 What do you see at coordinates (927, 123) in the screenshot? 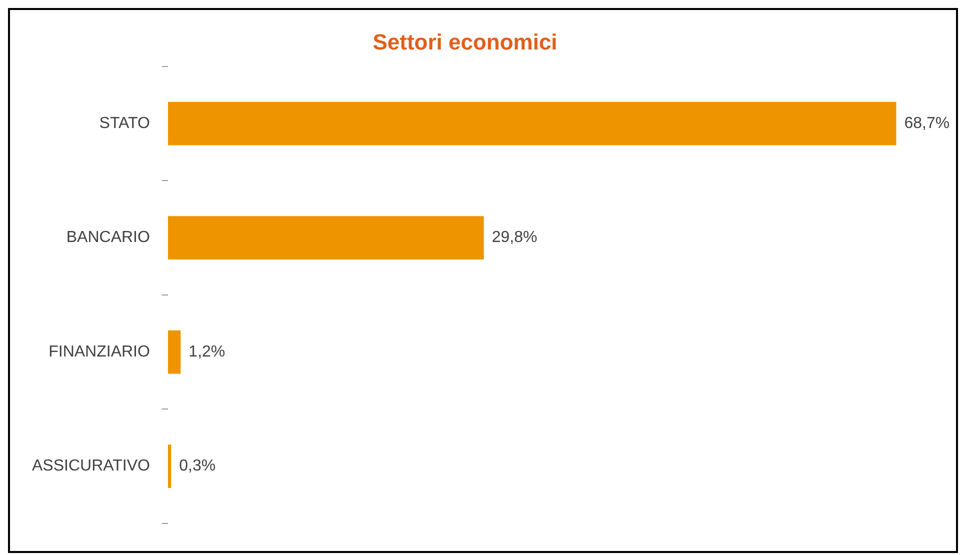
I see `data-label: 68,7%` at bounding box center [927, 123].